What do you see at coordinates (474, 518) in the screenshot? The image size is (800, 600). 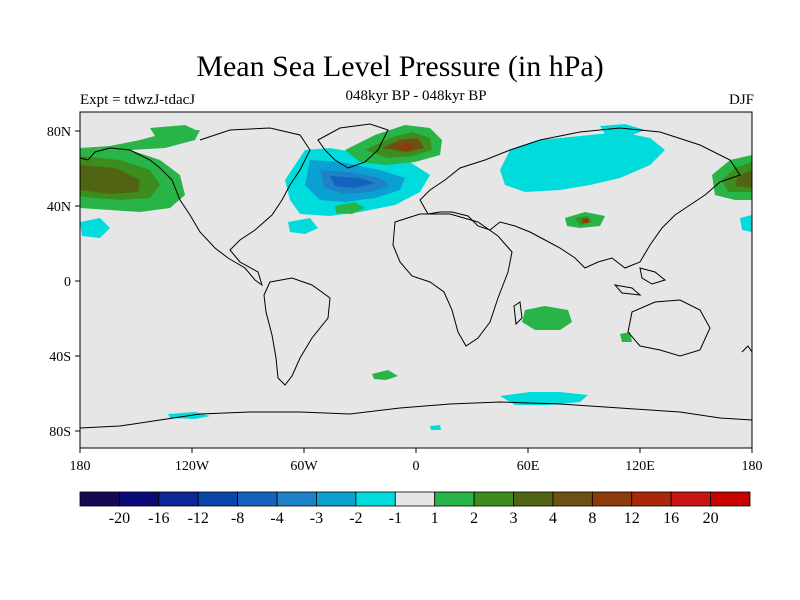 I see `colorbar-label: 2` at bounding box center [474, 518].